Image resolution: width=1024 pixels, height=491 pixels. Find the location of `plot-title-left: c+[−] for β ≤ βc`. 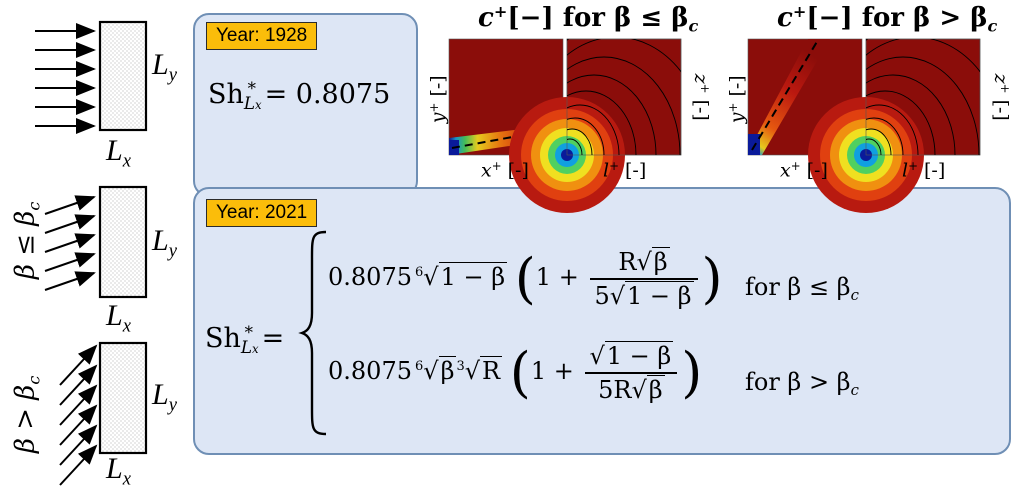

plot-title-left: c+[−] for β ≤ βc is located at coordinates (588, 19).